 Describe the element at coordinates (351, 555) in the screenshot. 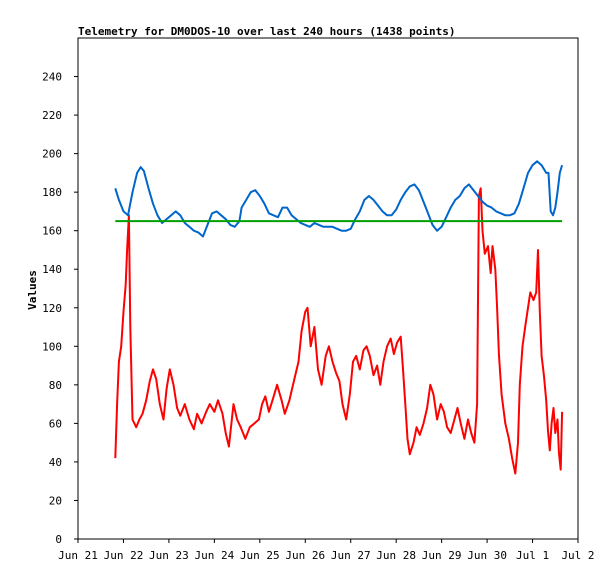

I see `x-tick-label: Jun 27` at that location.